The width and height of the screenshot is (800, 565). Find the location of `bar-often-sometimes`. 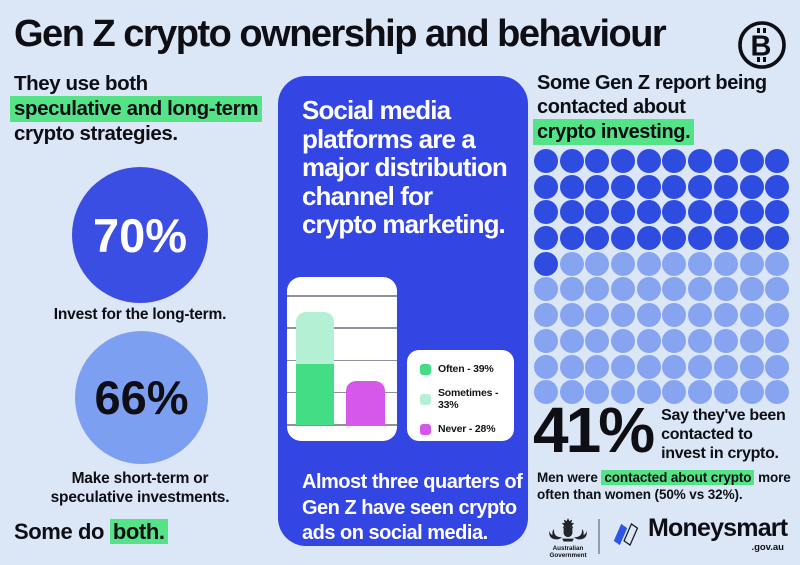

bar-often-sometimes is located at coordinates (315, 368).